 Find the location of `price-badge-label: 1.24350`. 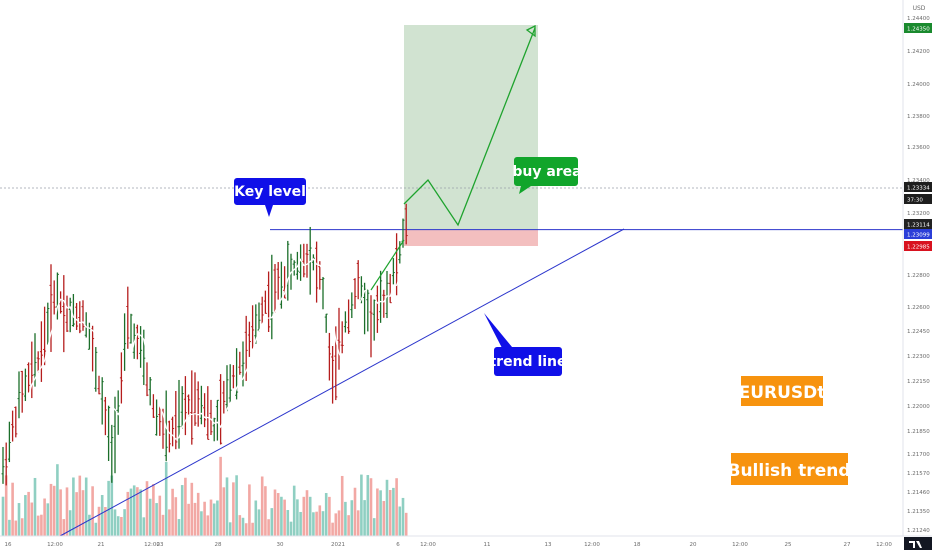

price-badge-label: 1.24350 is located at coordinates (918, 30).